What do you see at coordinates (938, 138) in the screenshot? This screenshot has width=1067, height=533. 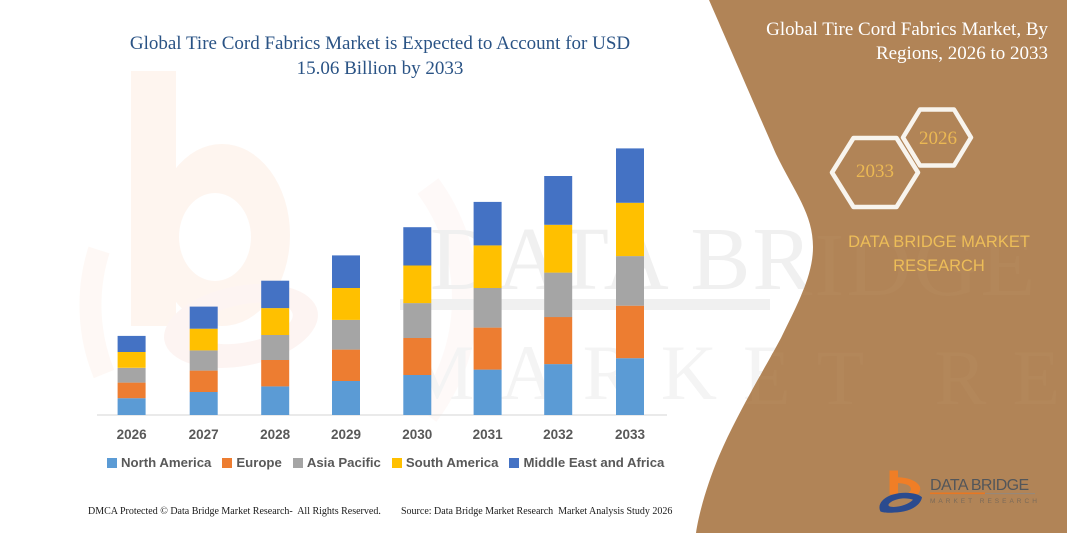 I see `svg-text: 2026` at bounding box center [938, 138].